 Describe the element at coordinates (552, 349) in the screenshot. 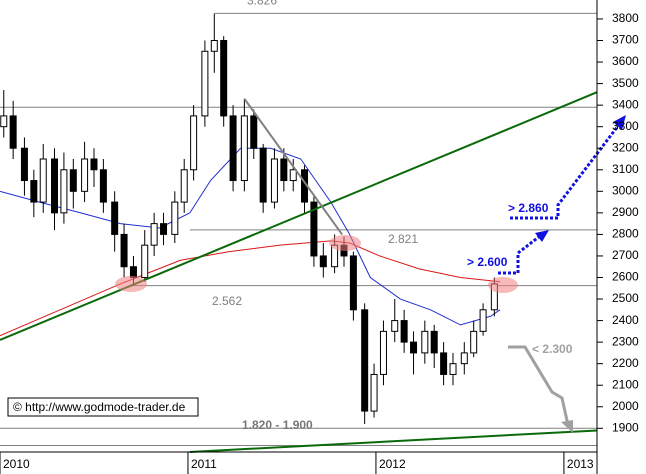

I see `risk-label: < 2.300` at that location.